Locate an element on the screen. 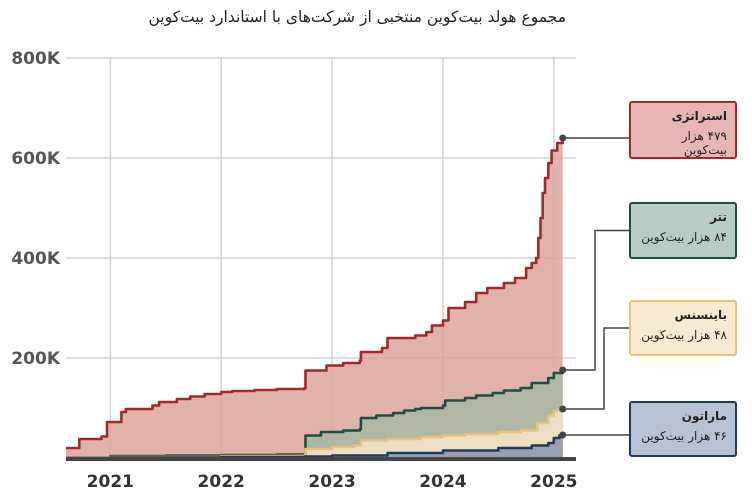 This screenshot has width=752, height=502. y-tick-label: 600K is located at coordinates (35, 159).